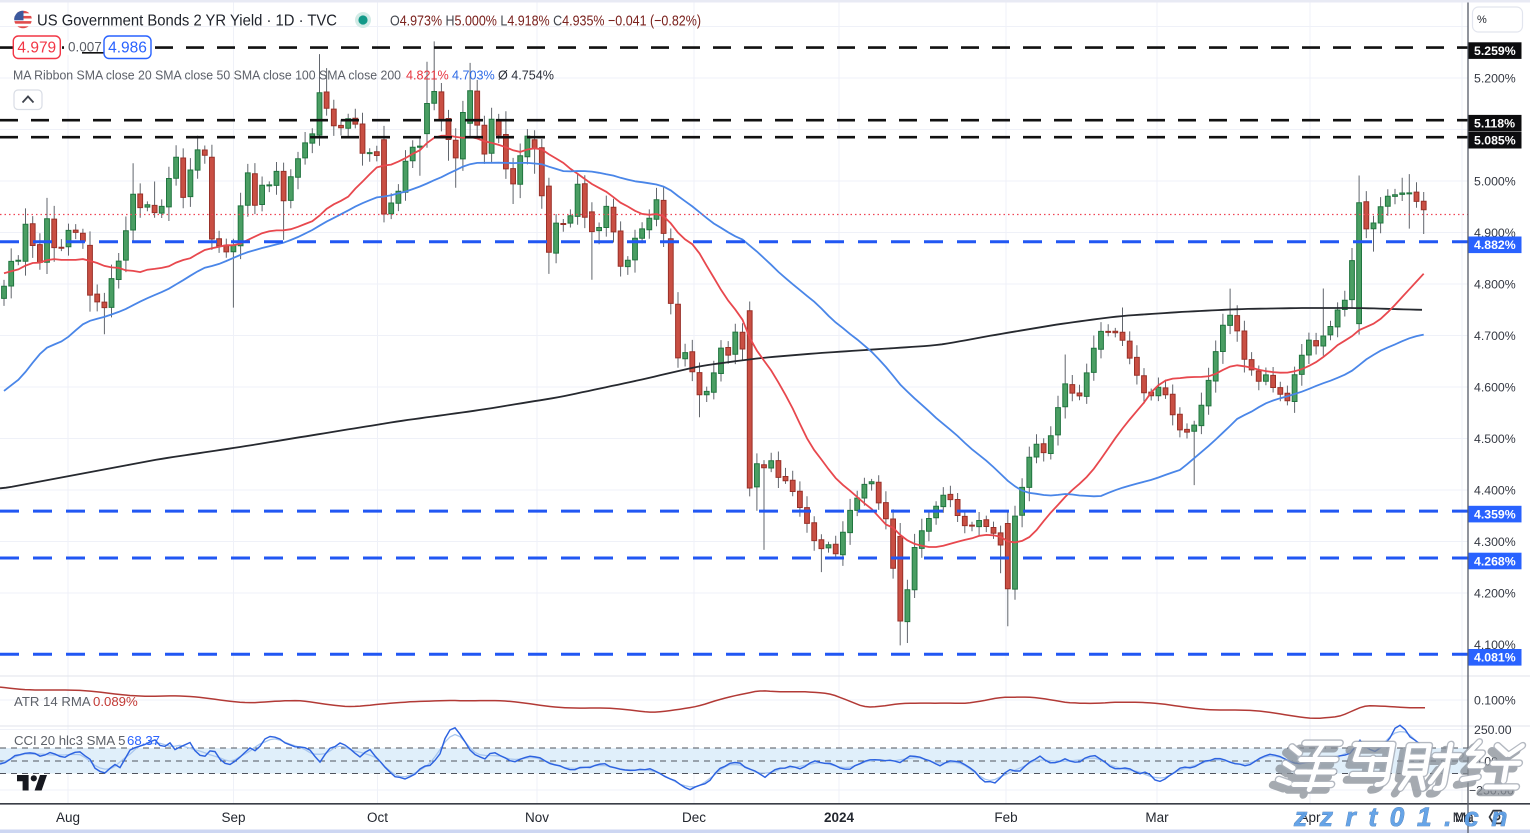 This screenshot has height=833, width=1530. I want to click on svg-text: 4.979, so click(36, 48).